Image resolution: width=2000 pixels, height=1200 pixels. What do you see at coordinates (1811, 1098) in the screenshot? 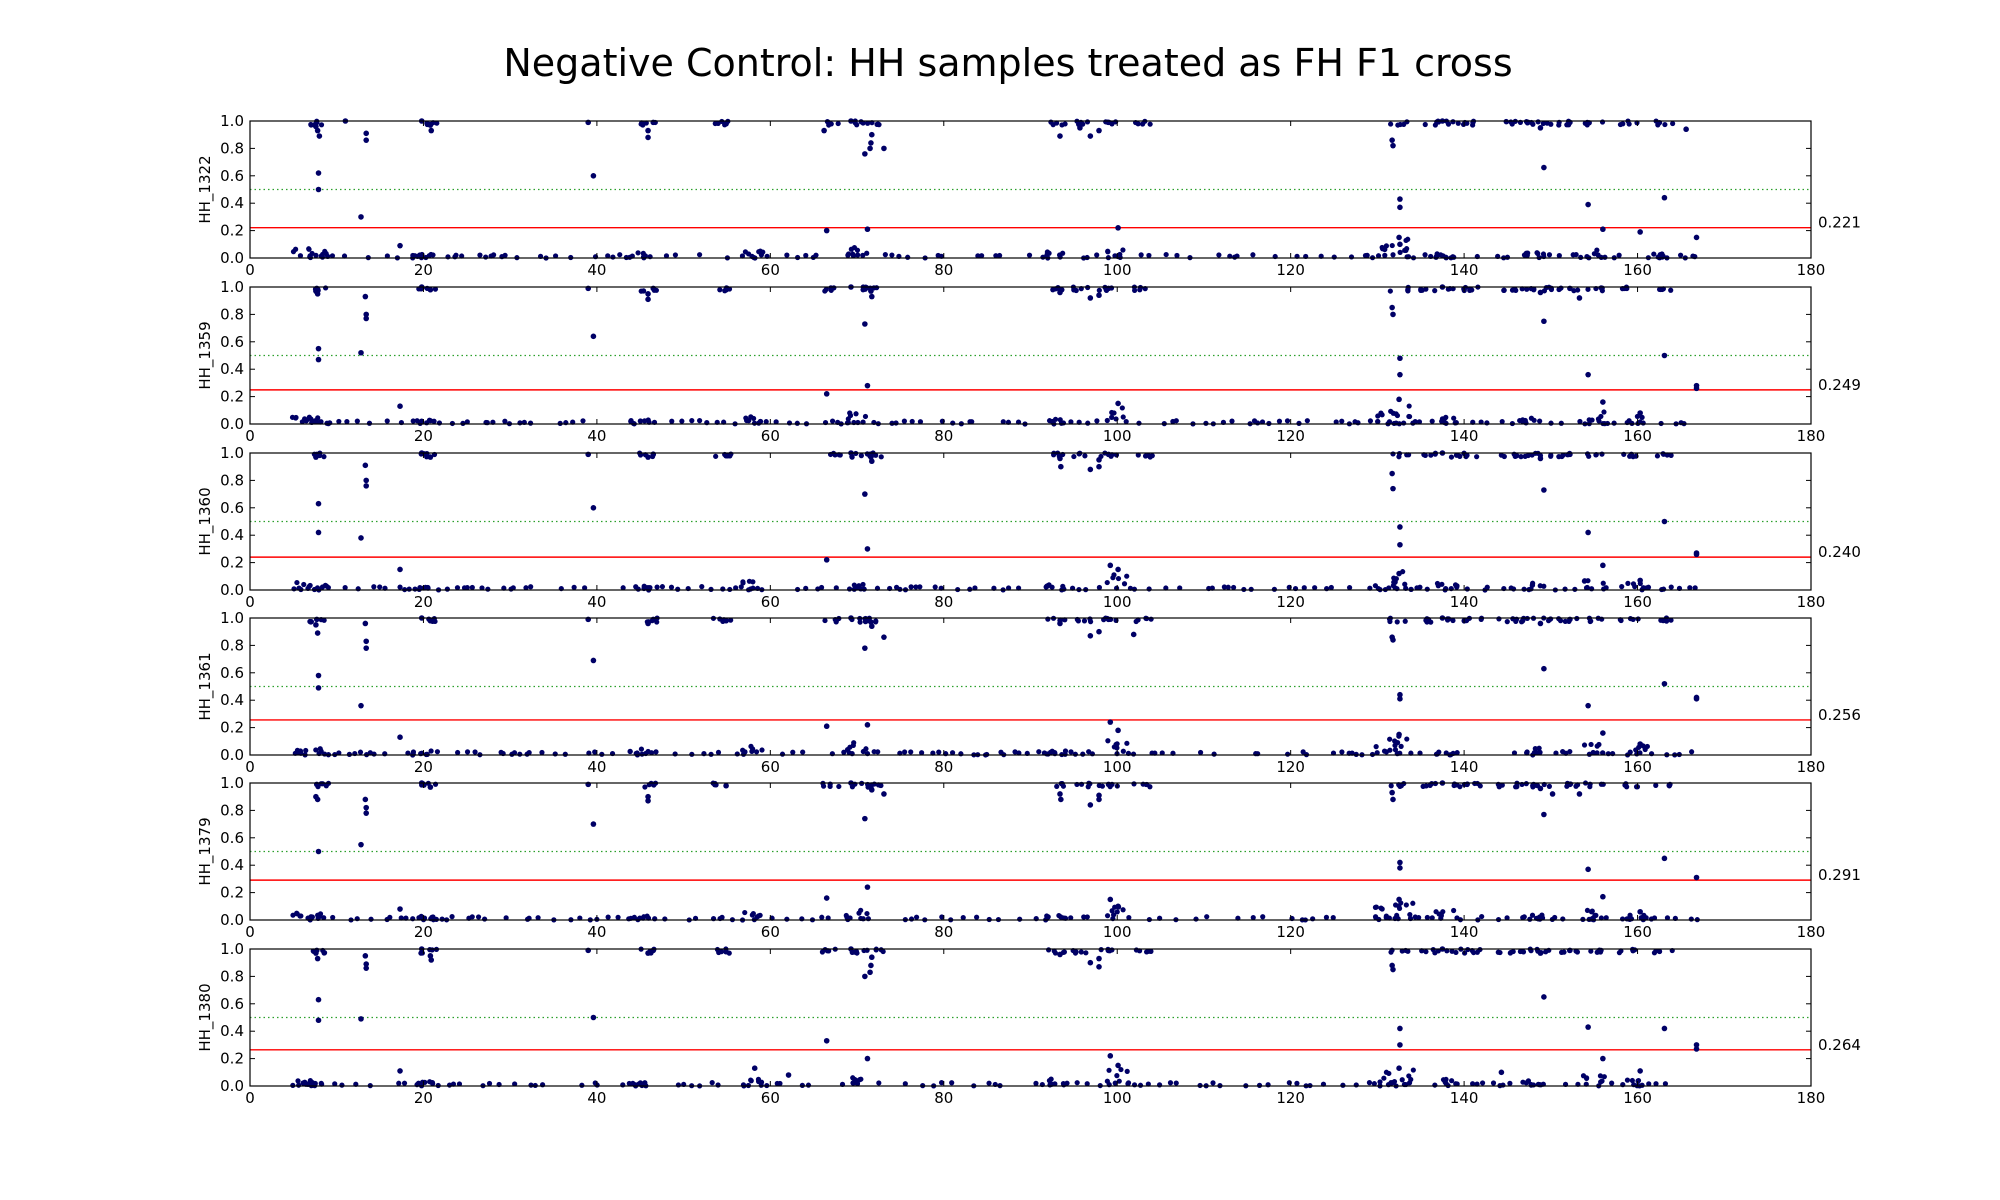
I see `x-tick-label: 180` at bounding box center [1811, 1098].